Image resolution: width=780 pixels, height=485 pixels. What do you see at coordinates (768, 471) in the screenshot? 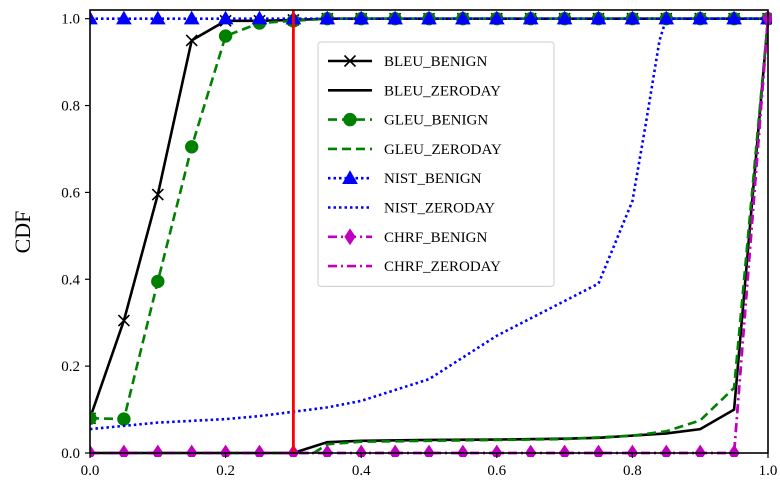
I see `x-tick-label: 1.0` at bounding box center [768, 471].